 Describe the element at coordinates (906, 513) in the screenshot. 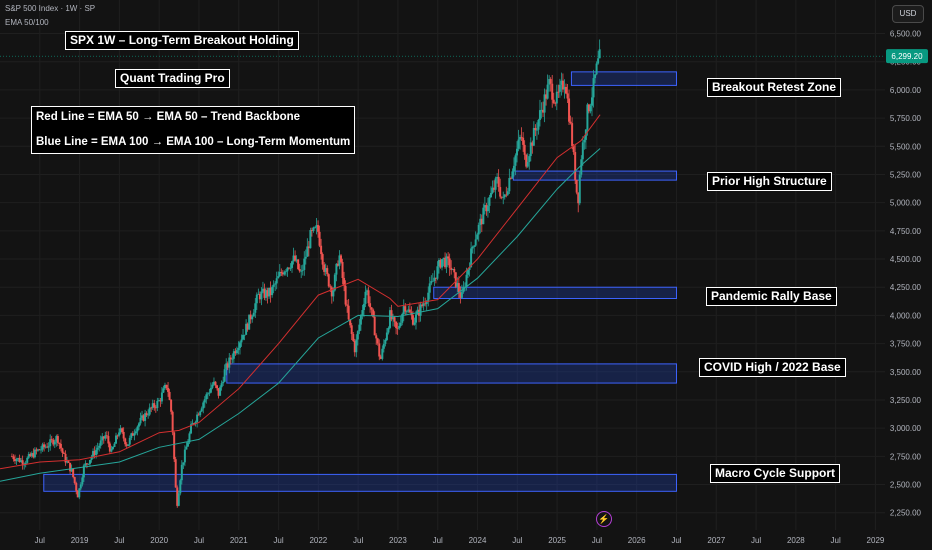

I see `y-tick-label: 2,250.00` at that location.